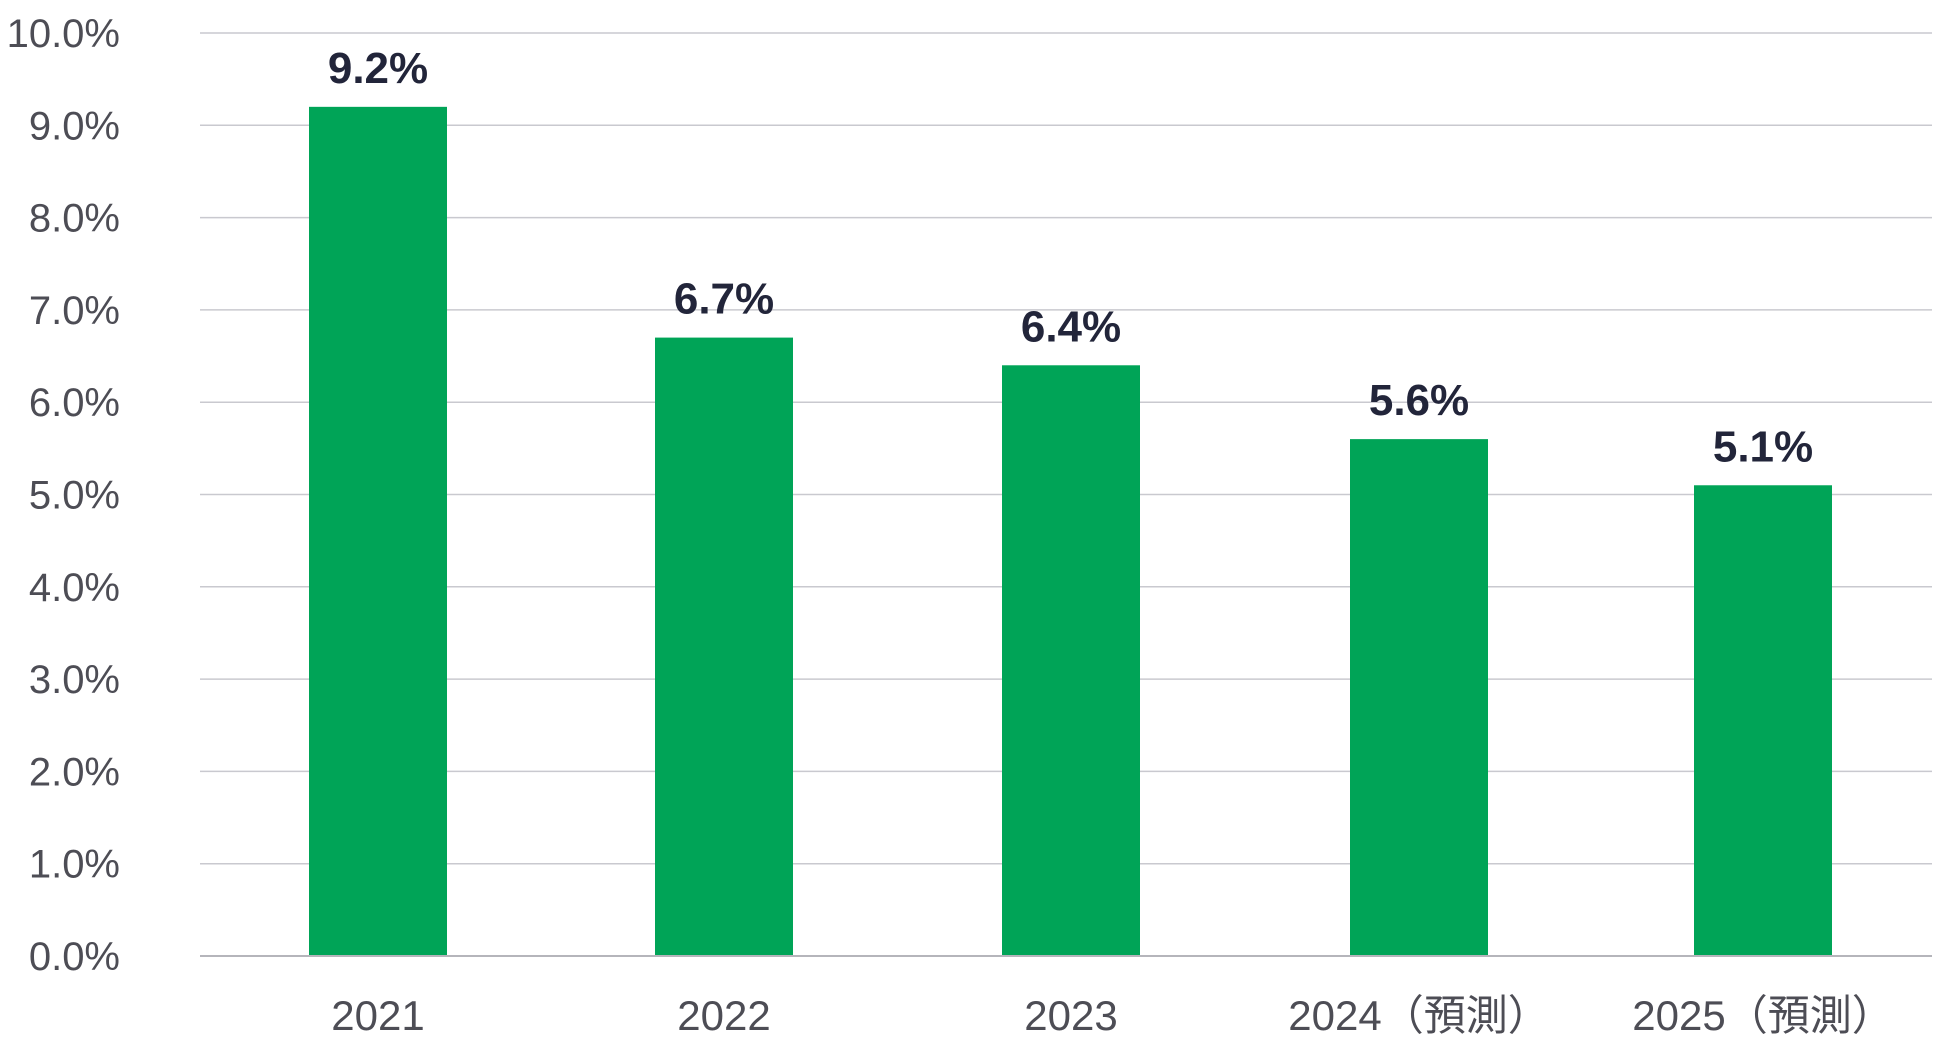 This screenshot has width=1938, height=1044. Describe the element at coordinates (1070, 1015) in the screenshot. I see `x-tick-label: 2023` at that location.